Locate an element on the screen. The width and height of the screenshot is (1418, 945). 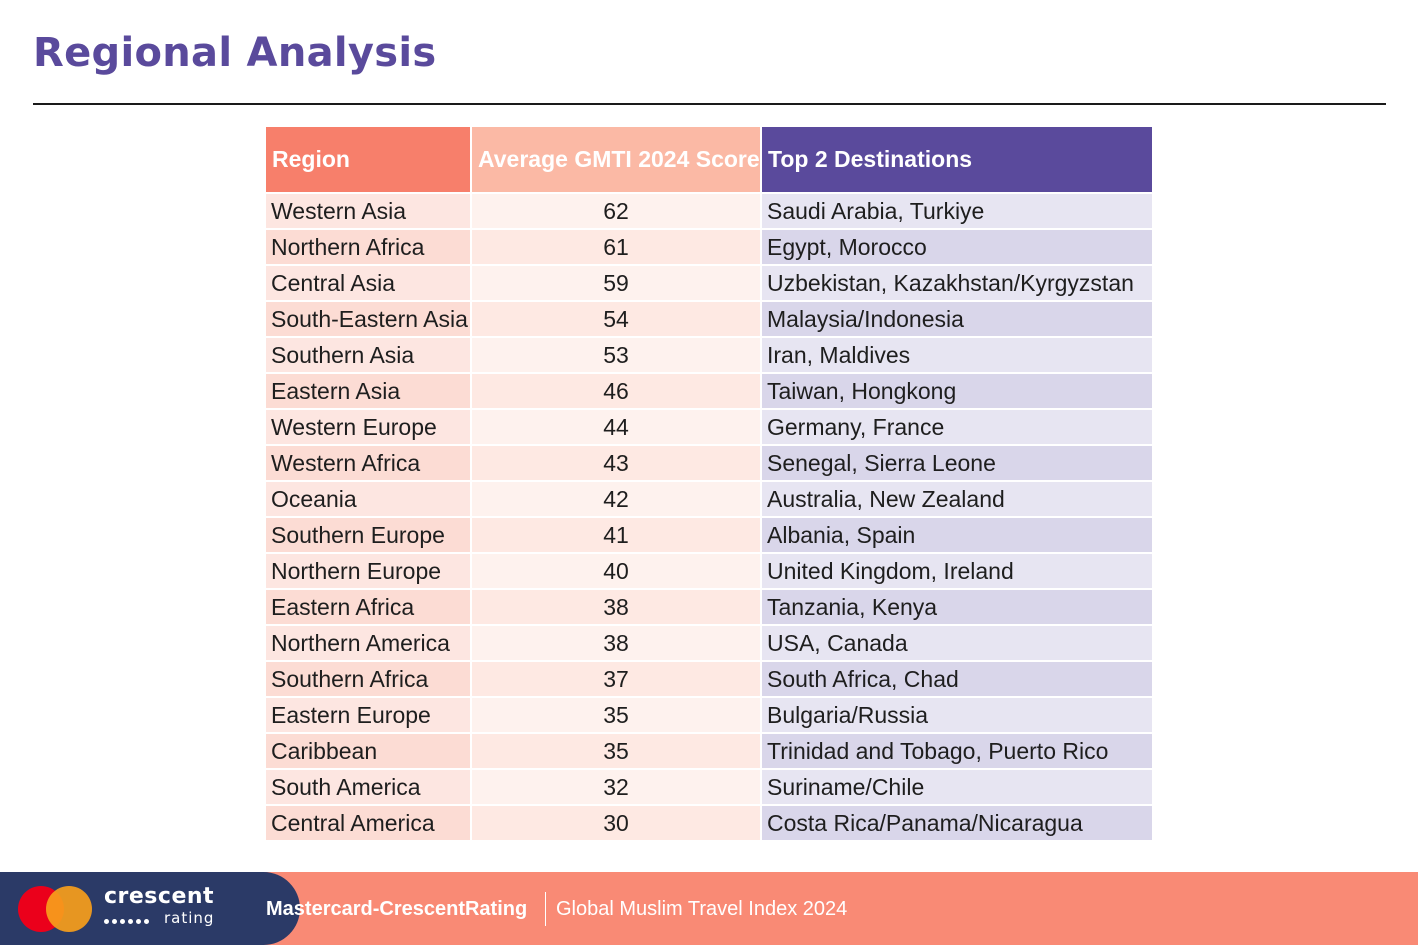
region-cell: Eastern Asia is located at coordinates (369, 390).